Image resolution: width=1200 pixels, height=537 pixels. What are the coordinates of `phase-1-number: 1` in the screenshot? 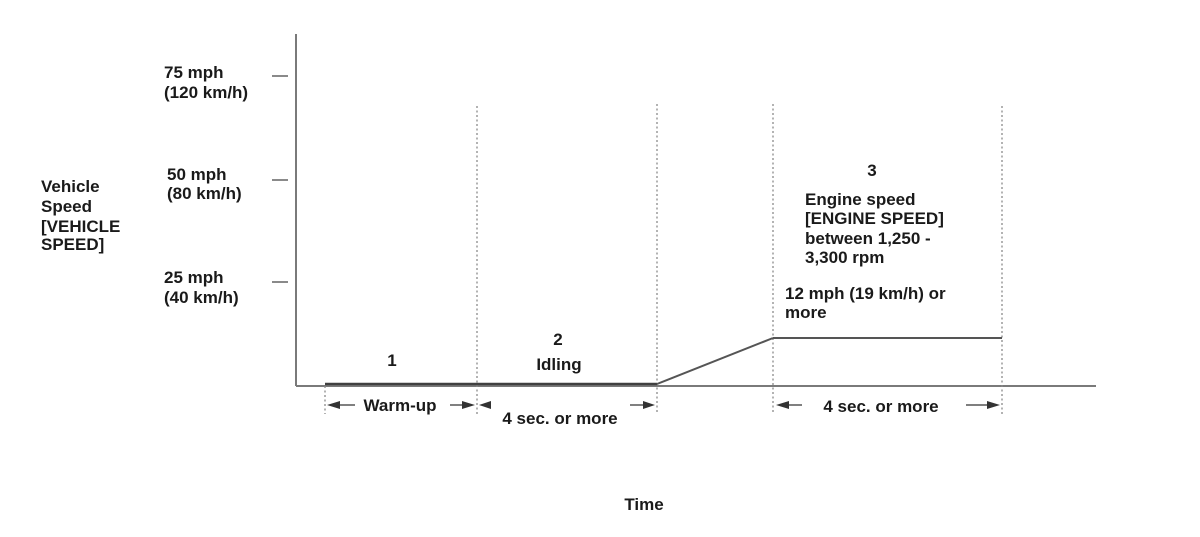 It's located at (391, 360).